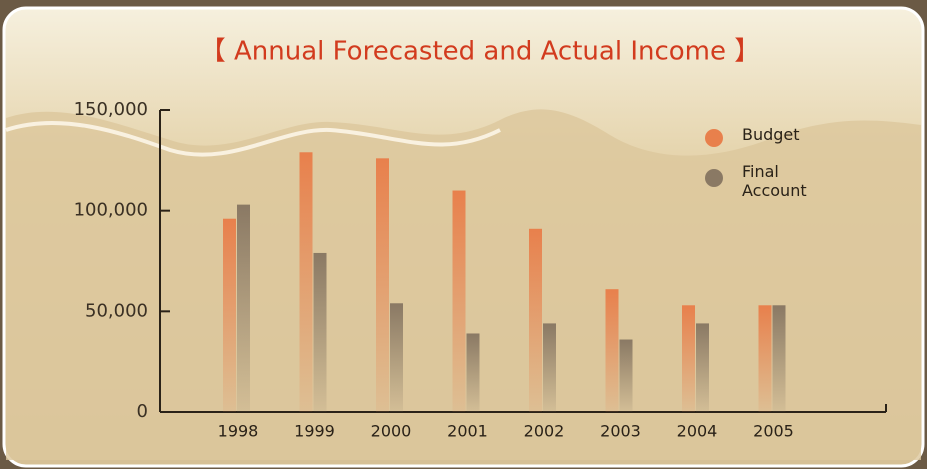 The width and height of the screenshot is (927, 469). What do you see at coordinates (620, 431) in the screenshot?
I see `x-tick-label: 2003` at bounding box center [620, 431].